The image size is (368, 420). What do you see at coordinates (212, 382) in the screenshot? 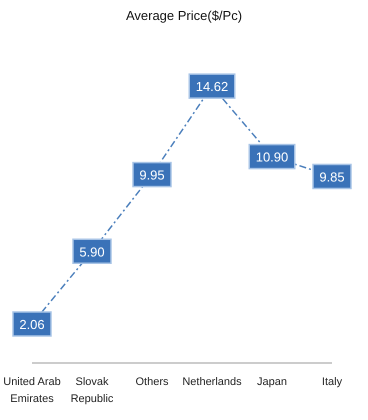
I see `x-tick-label: Netherlands` at bounding box center [212, 382].